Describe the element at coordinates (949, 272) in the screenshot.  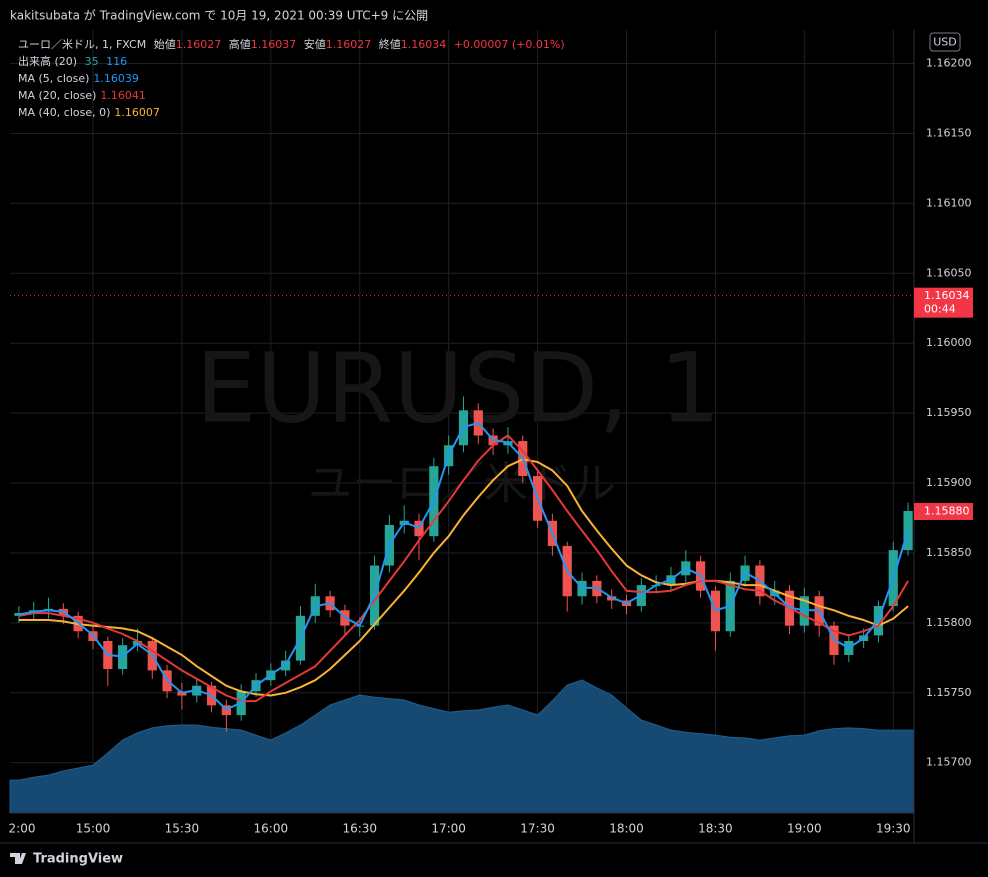
I see `y-tick-label: 1.16050` at that location.